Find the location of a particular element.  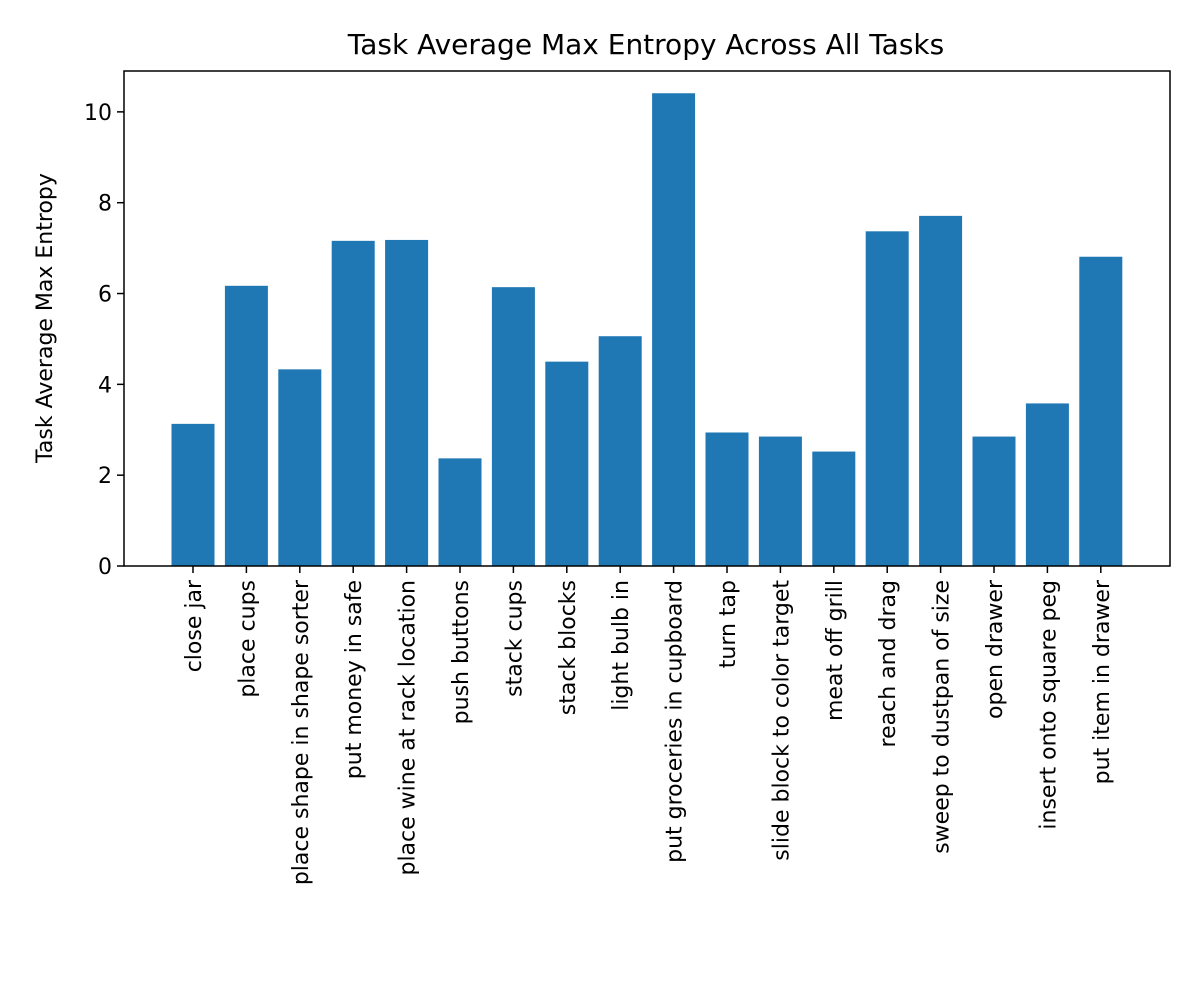

x-tick-label-17: put item in drawer is located at coordinates (1102, 681).